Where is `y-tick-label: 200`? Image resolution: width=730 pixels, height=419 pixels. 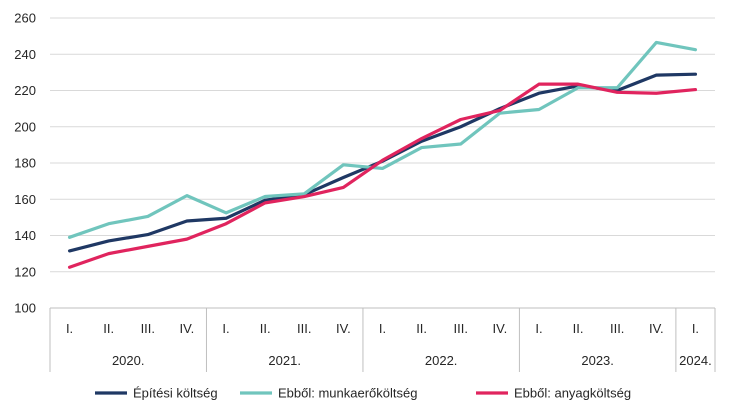 y-tick-label: 200 is located at coordinates (25, 126).